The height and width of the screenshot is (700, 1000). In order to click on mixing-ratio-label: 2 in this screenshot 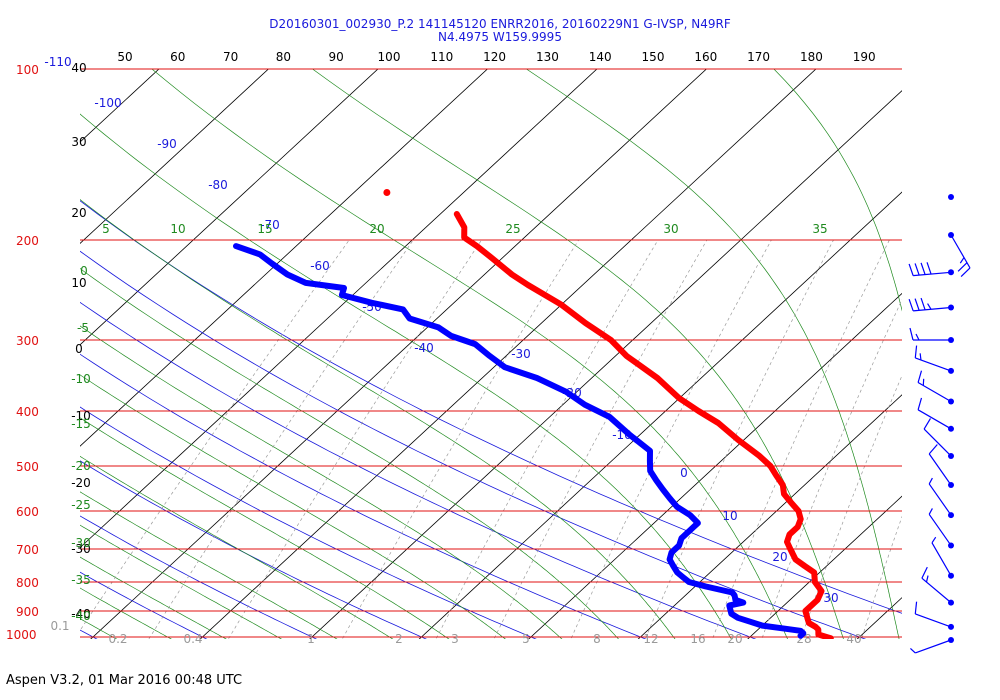, I will do `click(399, 639)`.